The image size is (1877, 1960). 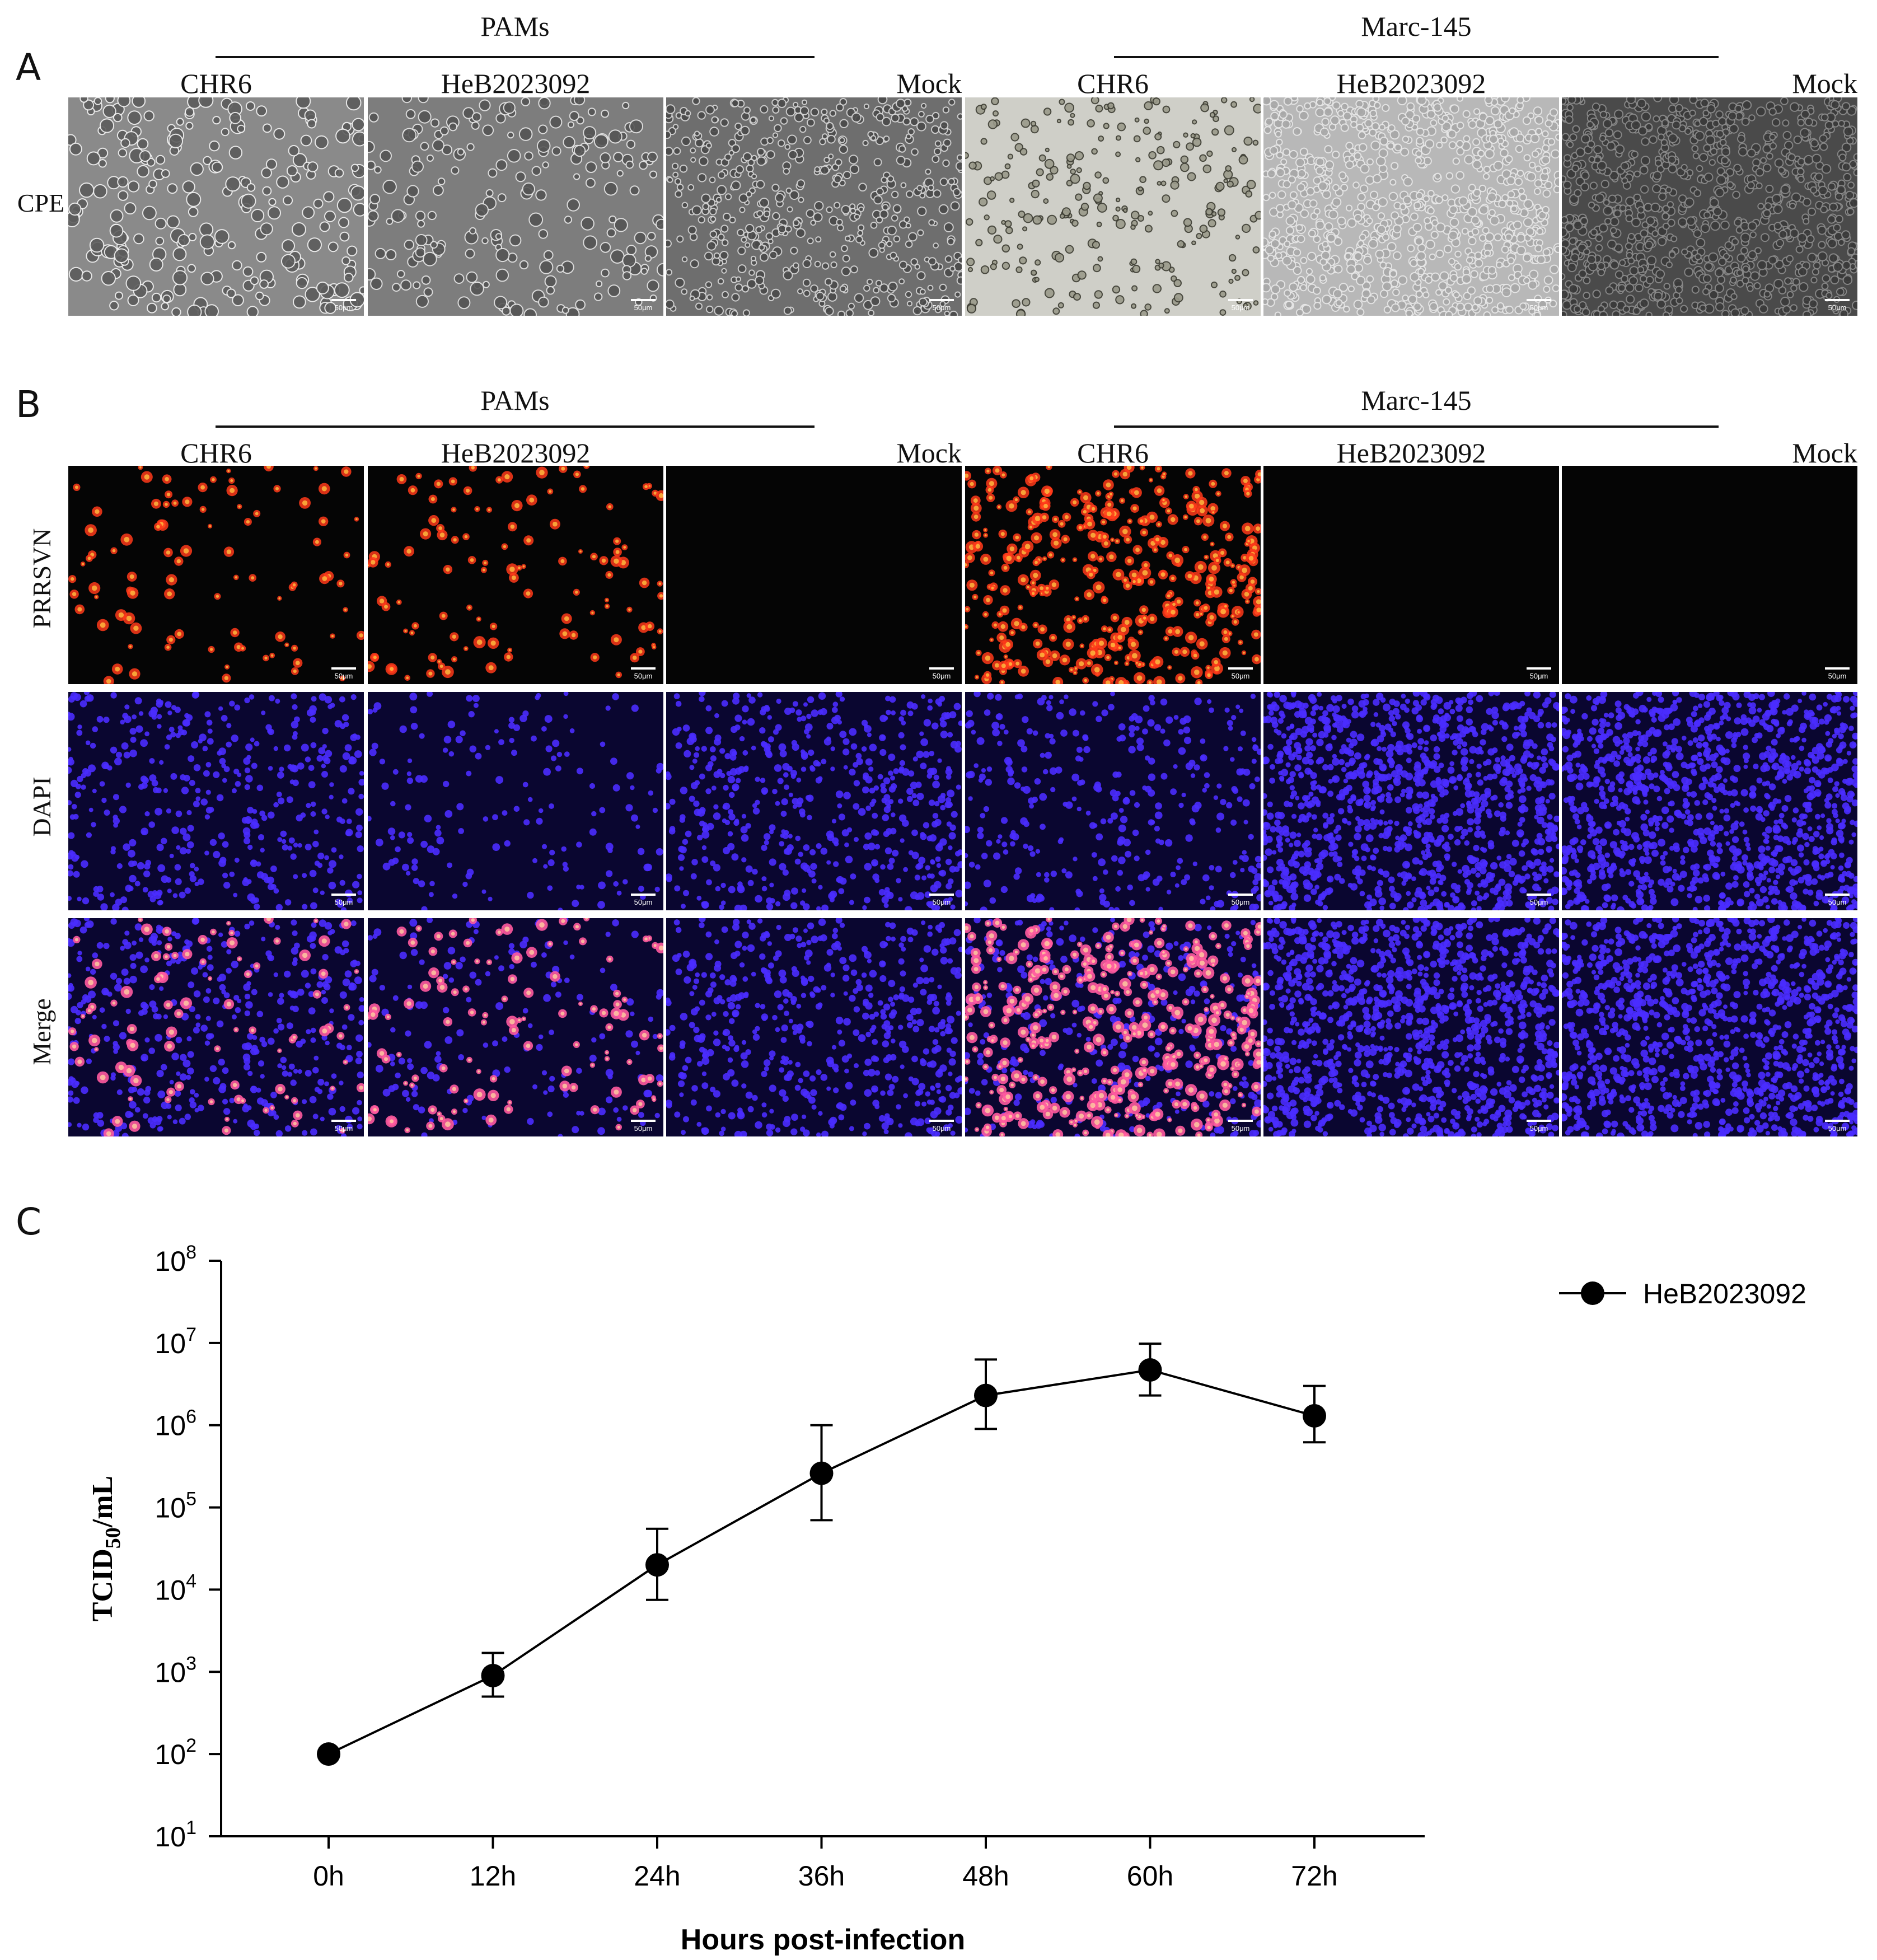 What do you see at coordinates (1411, 453) in the screenshot?
I see `panel-b-col-marc-heb: HeB2023092` at bounding box center [1411, 453].